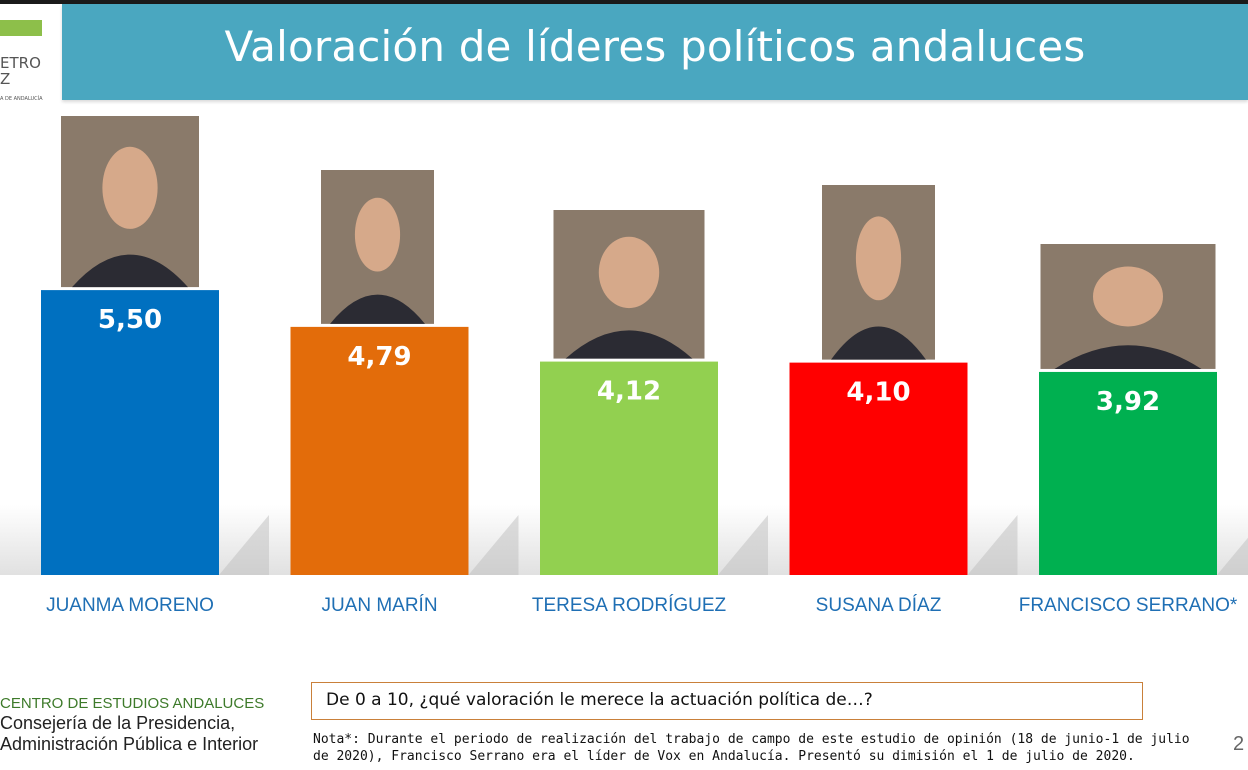  What do you see at coordinates (879, 605) in the screenshot?
I see `category-label: SUSANA DÍAZ` at bounding box center [879, 605].